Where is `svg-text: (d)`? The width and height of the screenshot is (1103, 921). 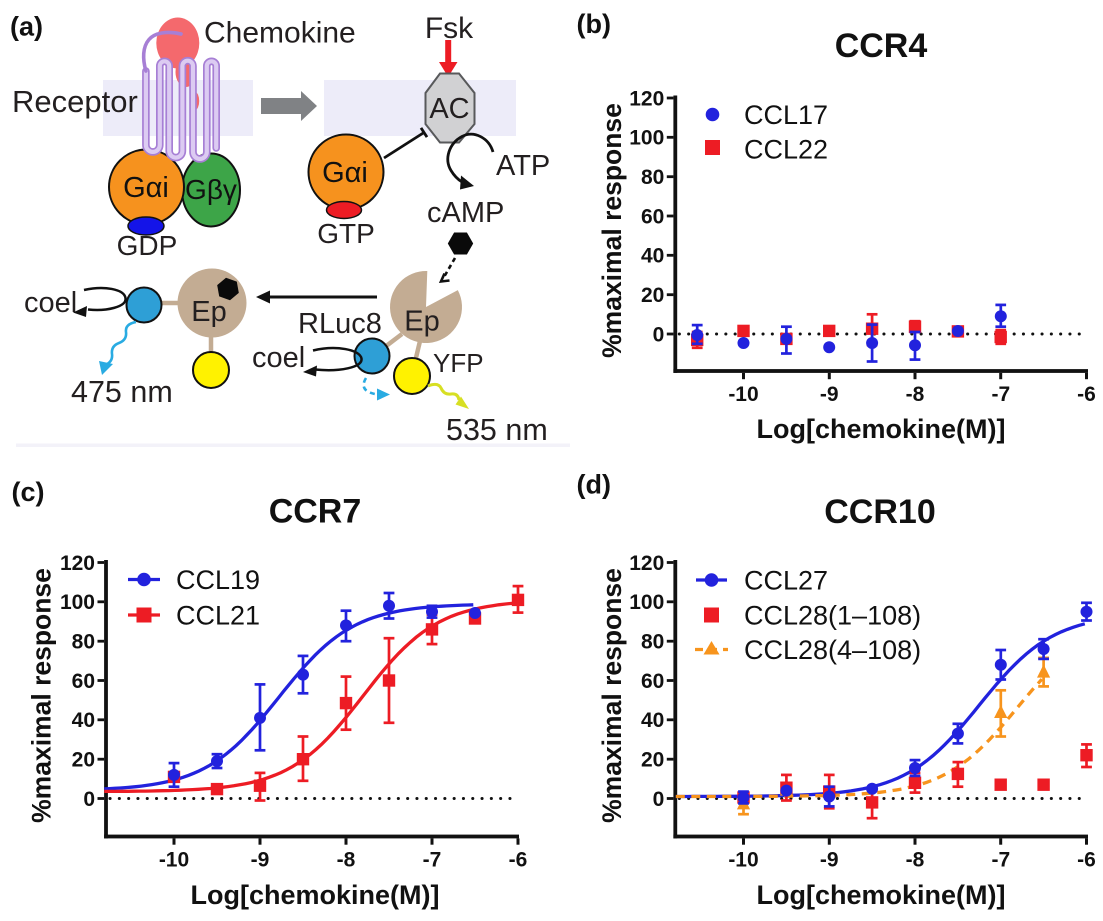 svg-text: (d) is located at coordinates (594, 485).